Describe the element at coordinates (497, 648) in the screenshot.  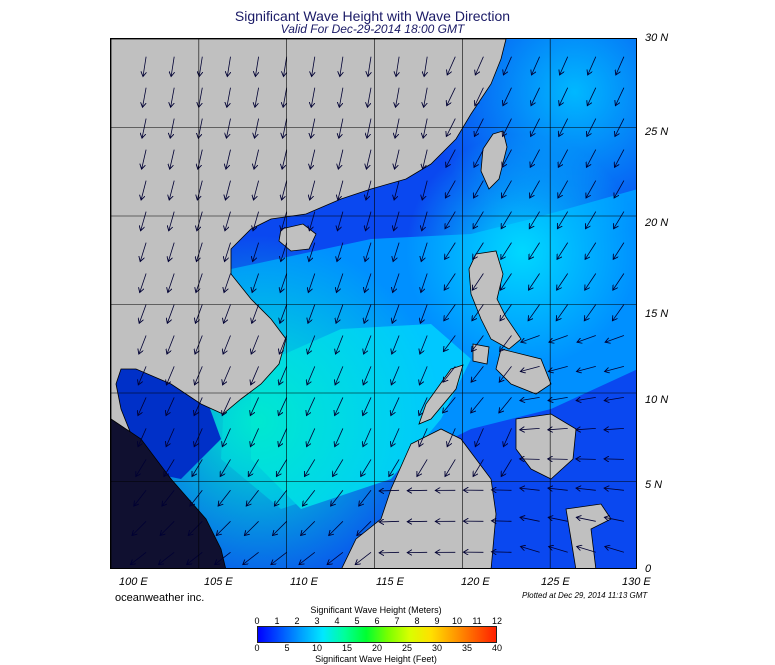
I see `feet-tick-40: 40` at that location.